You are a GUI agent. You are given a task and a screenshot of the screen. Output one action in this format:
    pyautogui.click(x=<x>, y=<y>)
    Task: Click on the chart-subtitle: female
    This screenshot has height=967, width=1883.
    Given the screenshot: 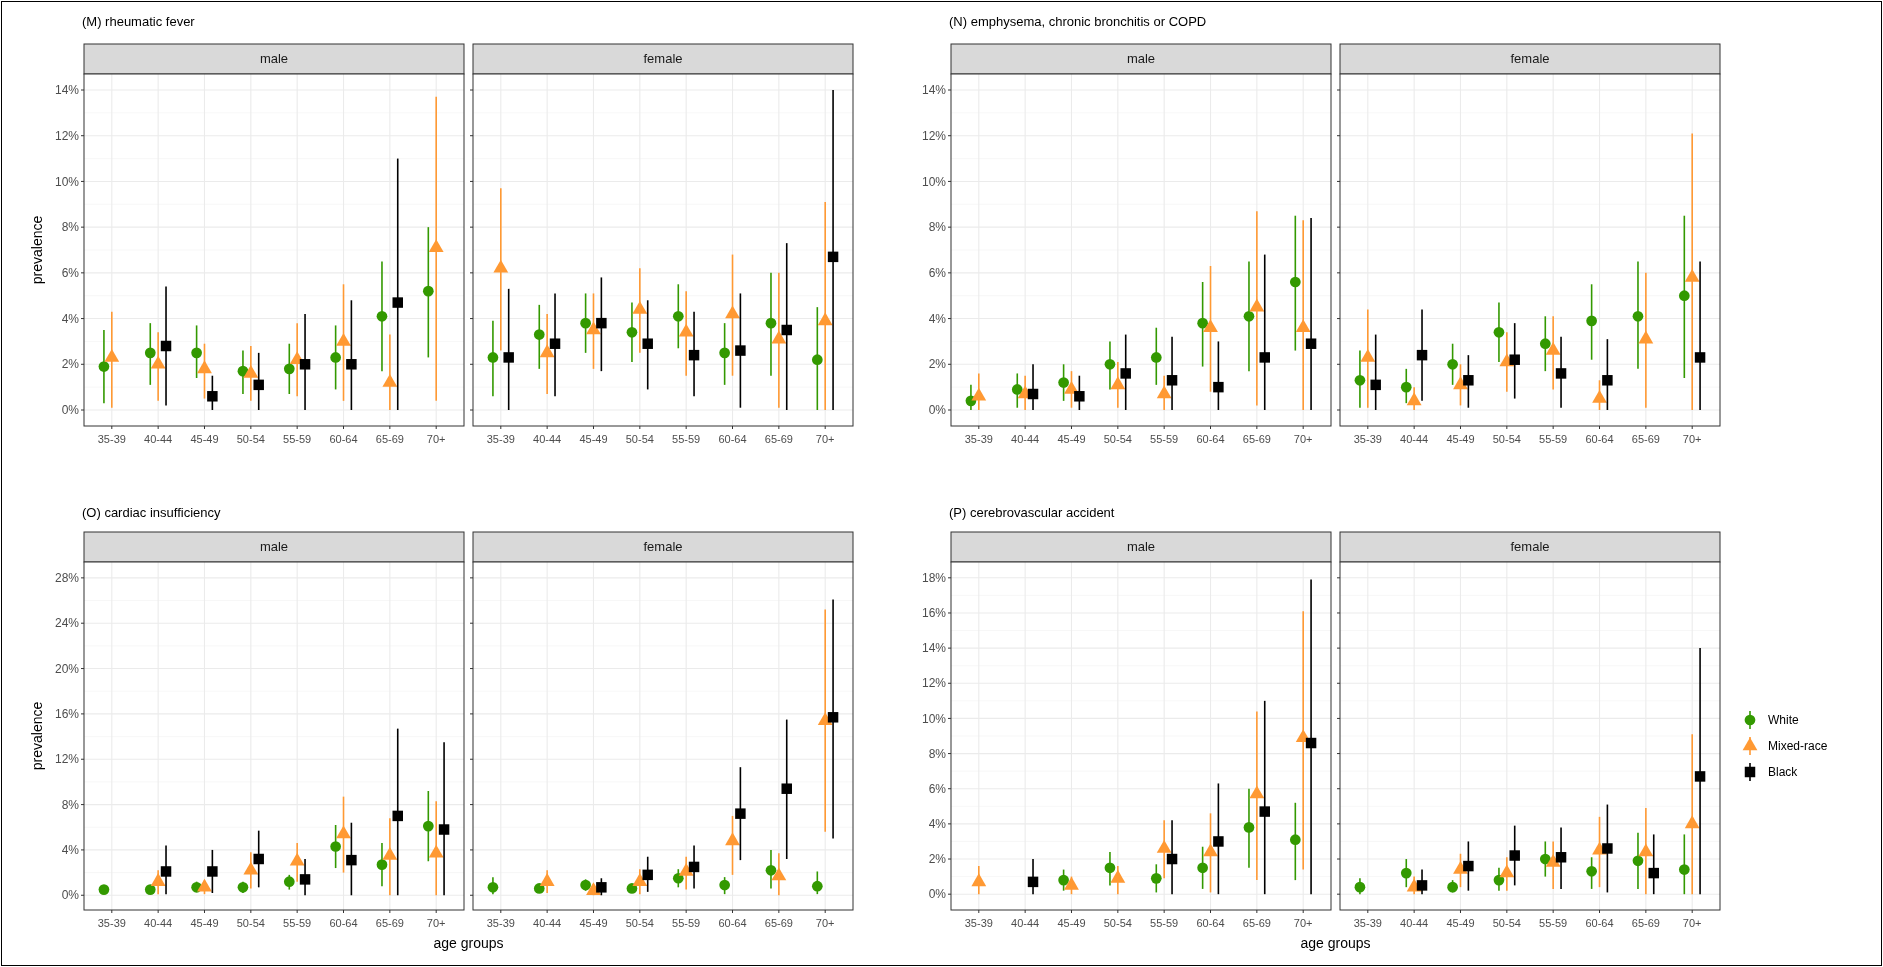 What is the action you would take?
    pyautogui.click(x=663, y=546)
    